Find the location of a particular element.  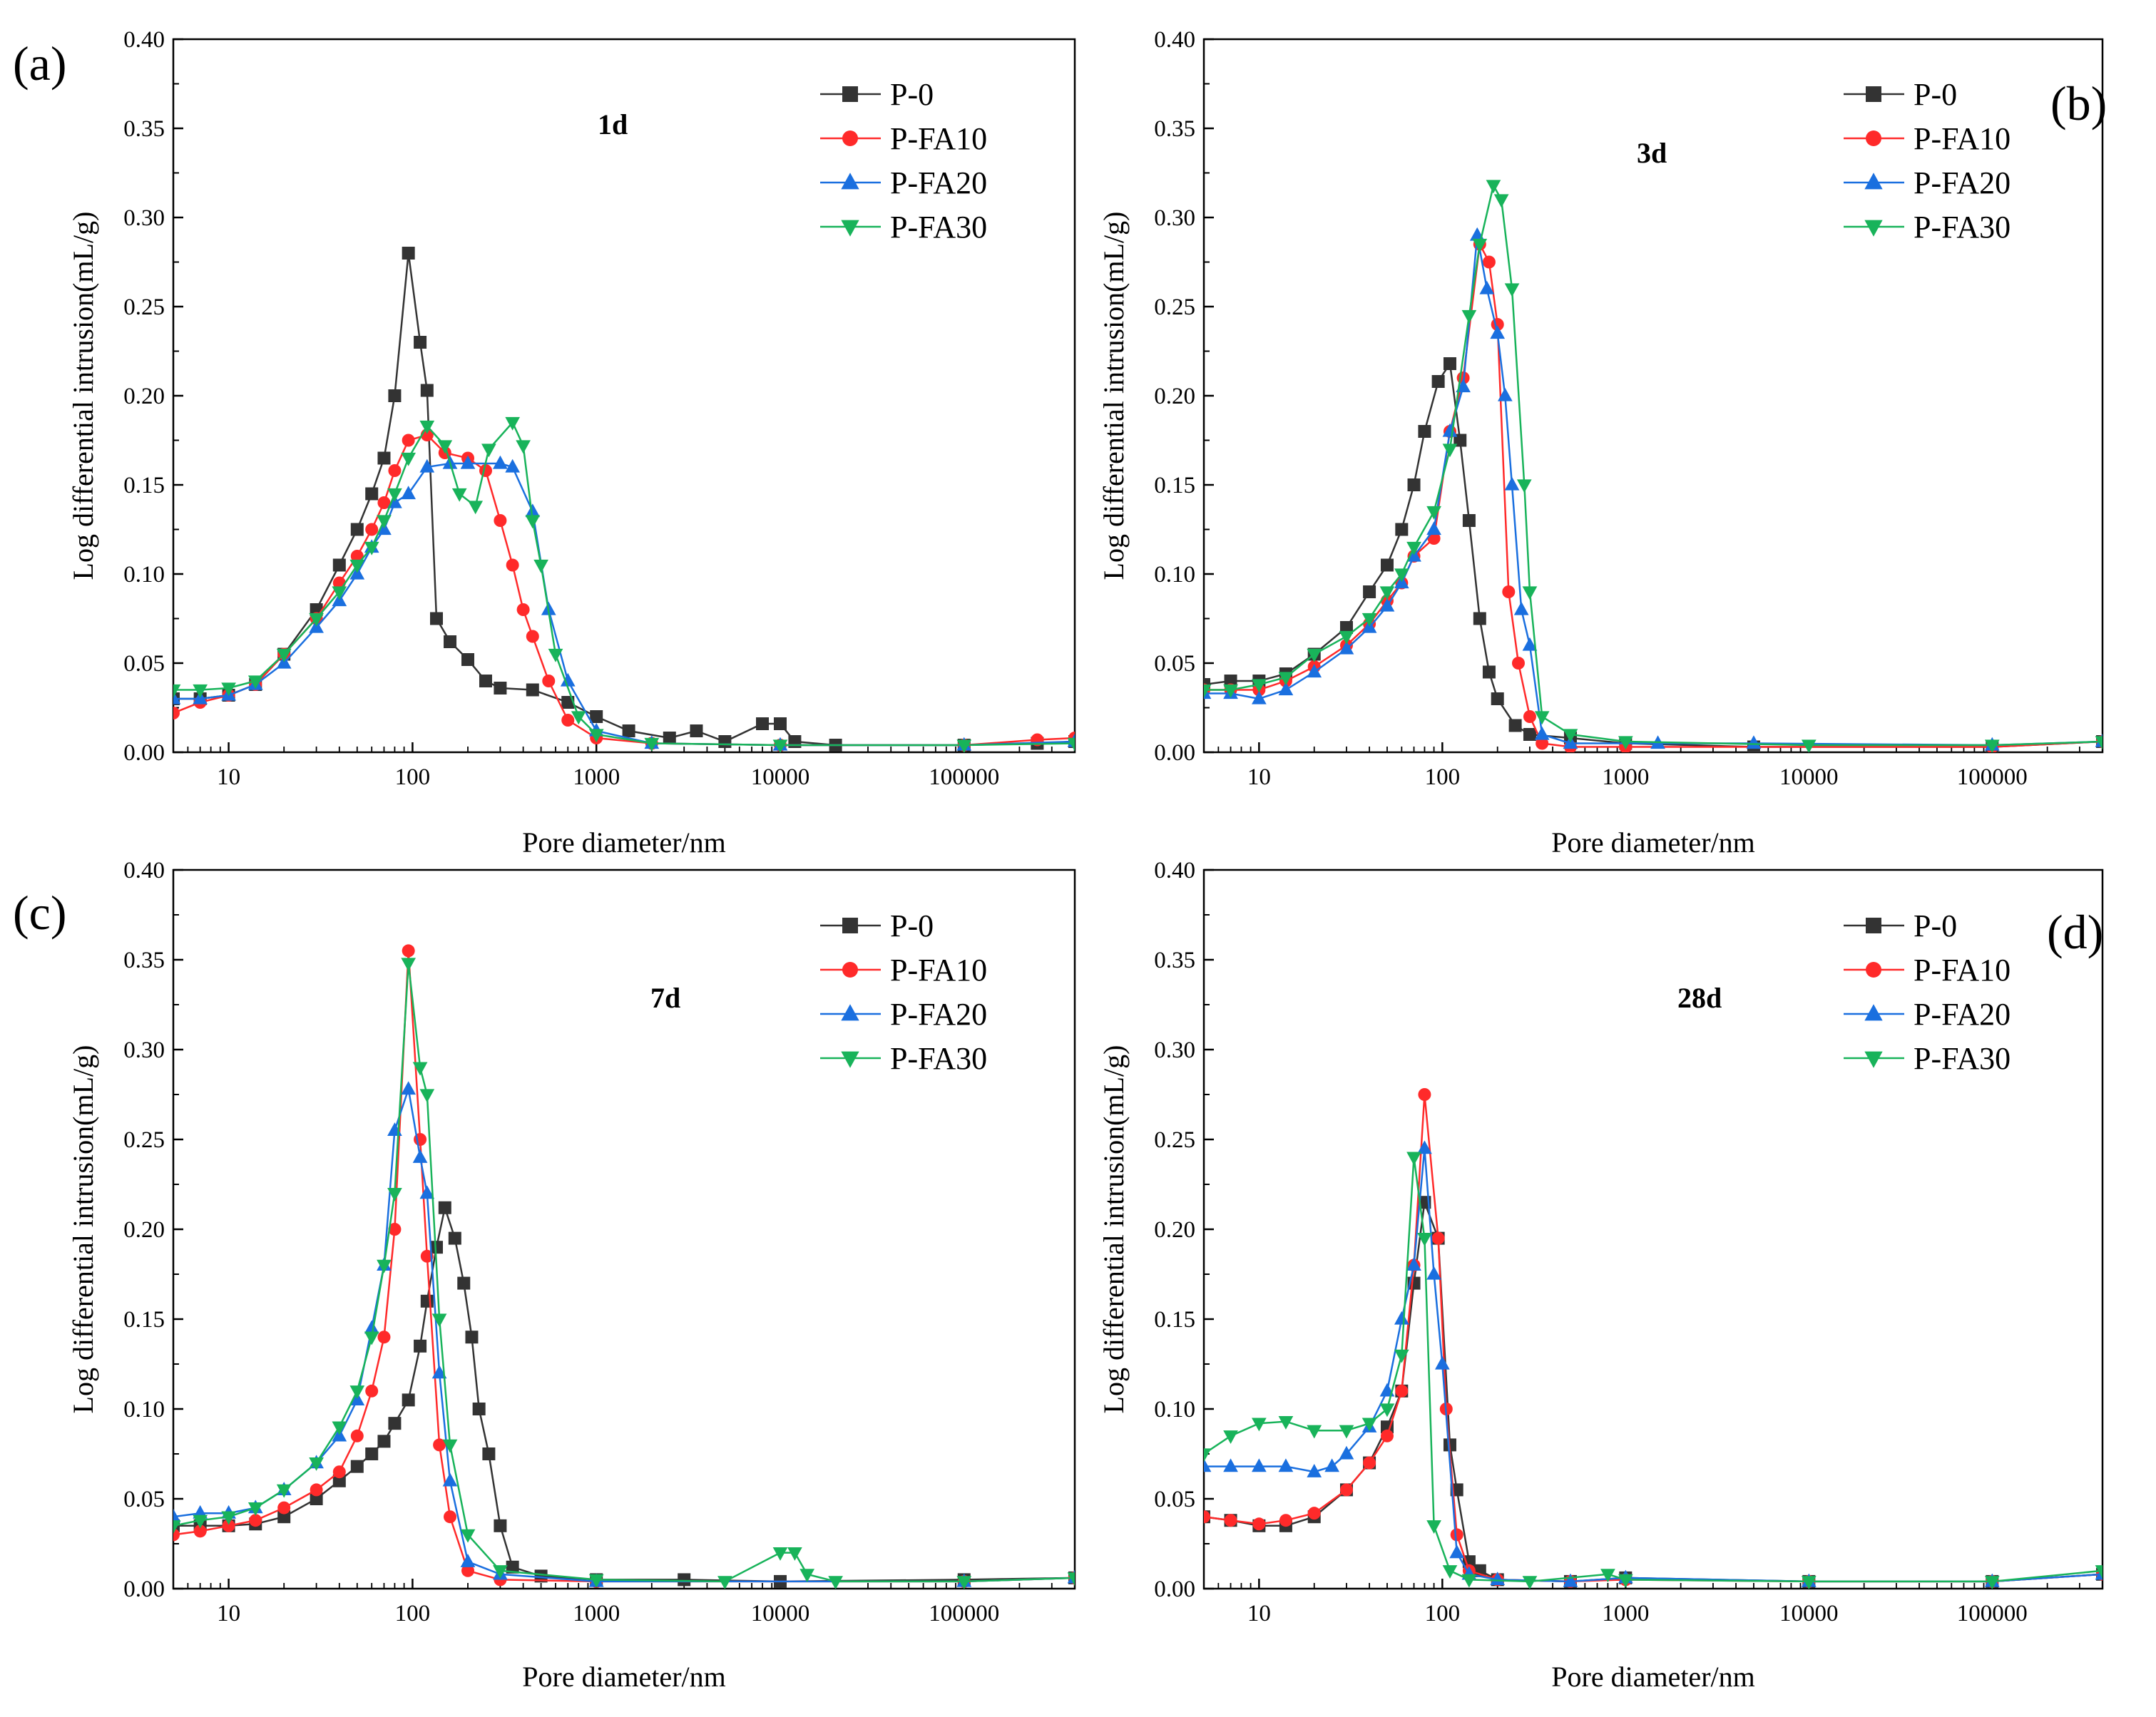

x-tick-label: 100000 is located at coordinates (964, 1613).